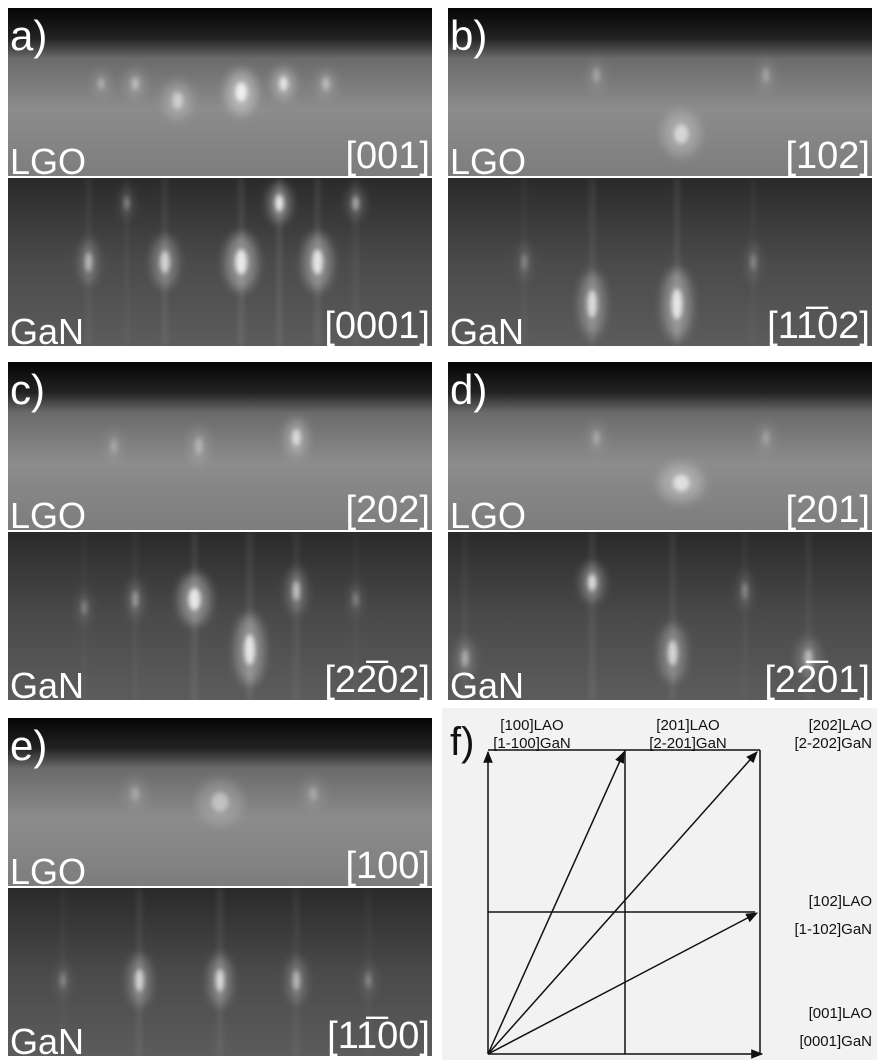 The image size is (877, 1060). I want to click on direction-label: [22̅01], so click(817, 680).